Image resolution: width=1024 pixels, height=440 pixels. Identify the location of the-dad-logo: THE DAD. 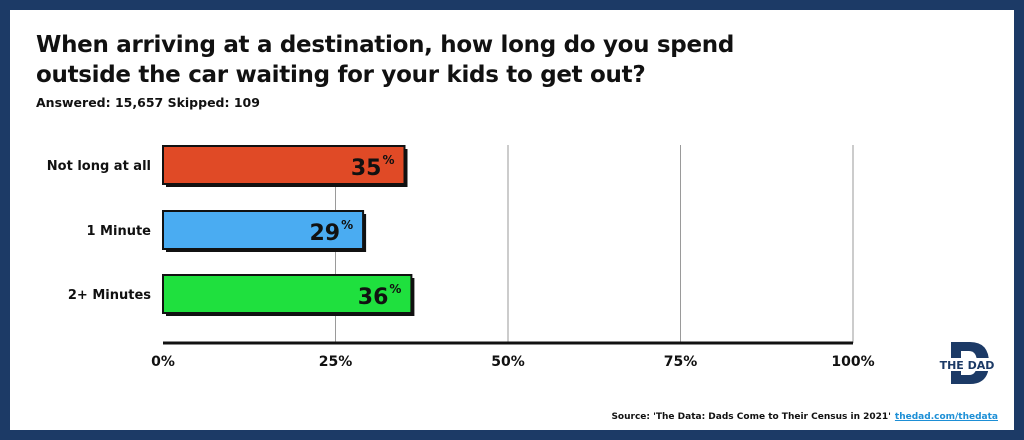
(967, 363).